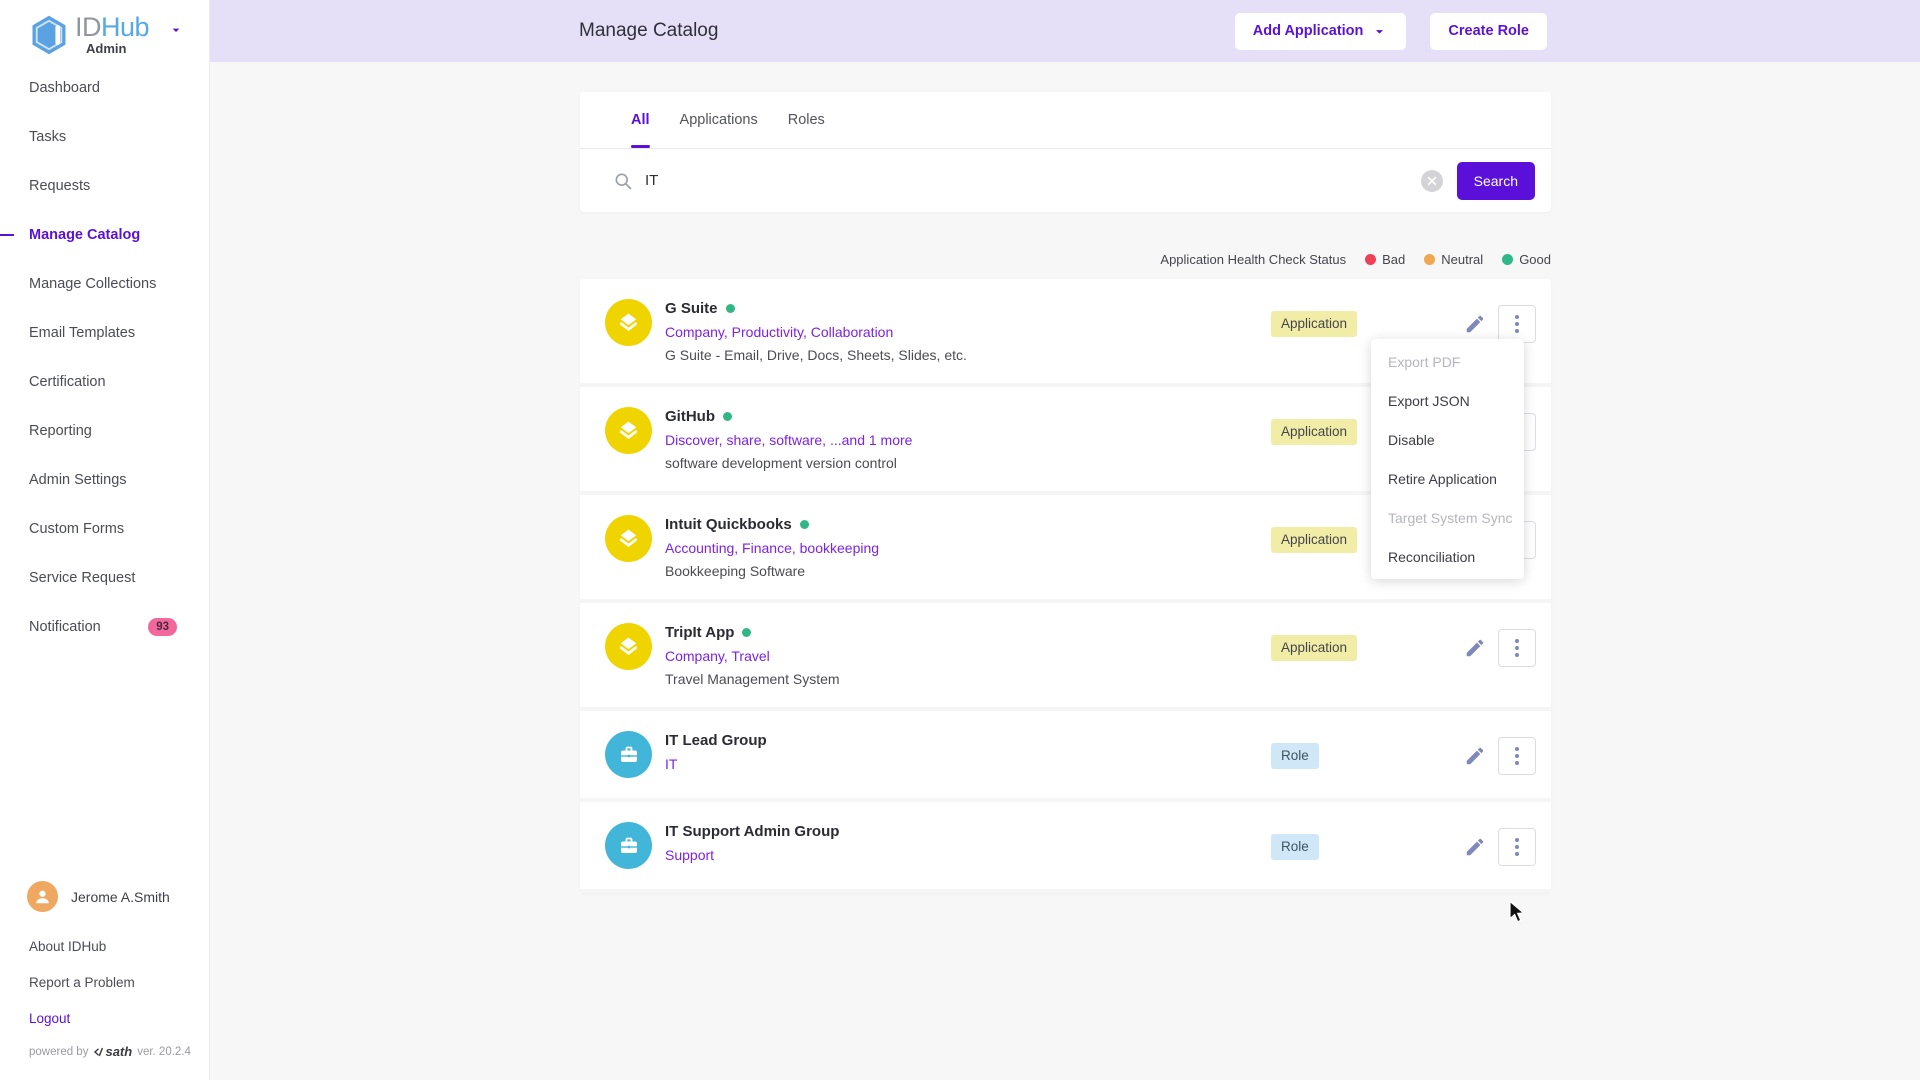 The height and width of the screenshot is (1080, 1920). What do you see at coordinates (1447, 439) in the screenshot?
I see `context-menu-item: Disable` at bounding box center [1447, 439].